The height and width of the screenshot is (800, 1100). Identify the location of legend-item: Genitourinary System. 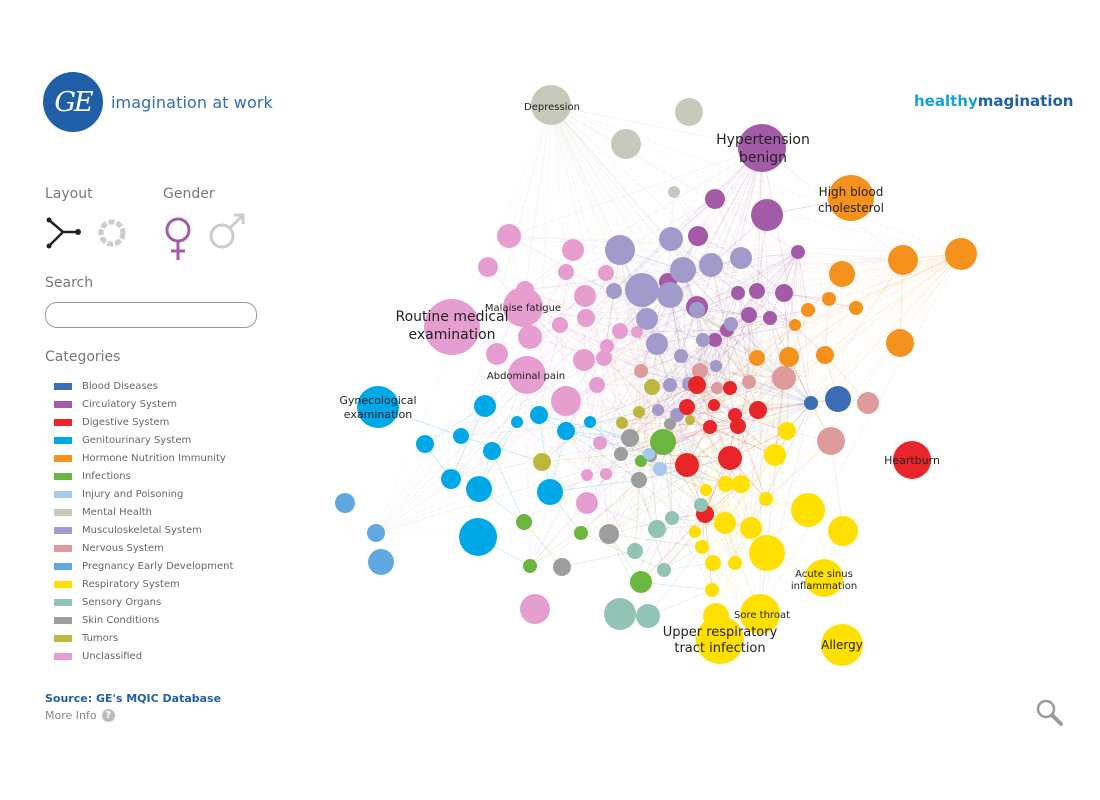
(143, 440).